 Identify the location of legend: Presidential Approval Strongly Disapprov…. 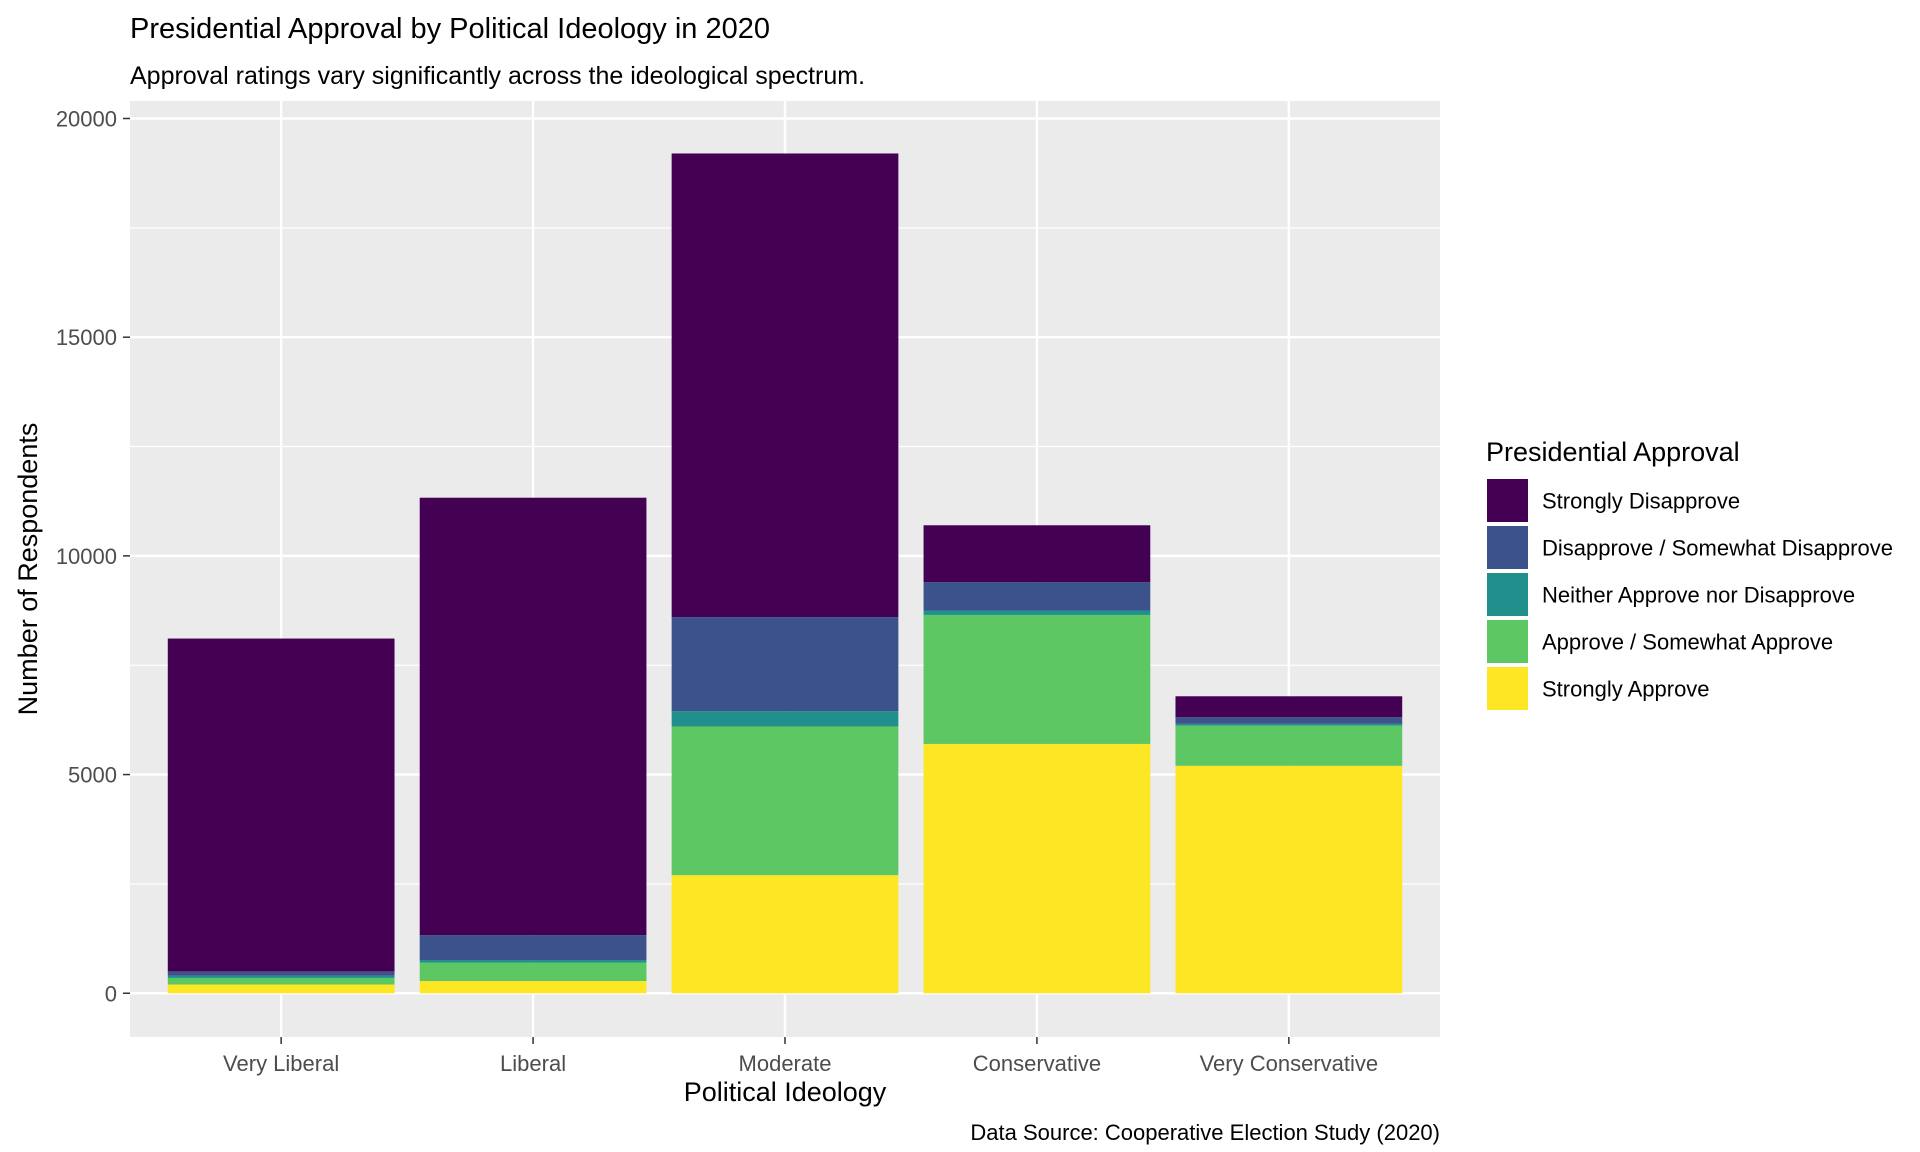
(1689, 574).